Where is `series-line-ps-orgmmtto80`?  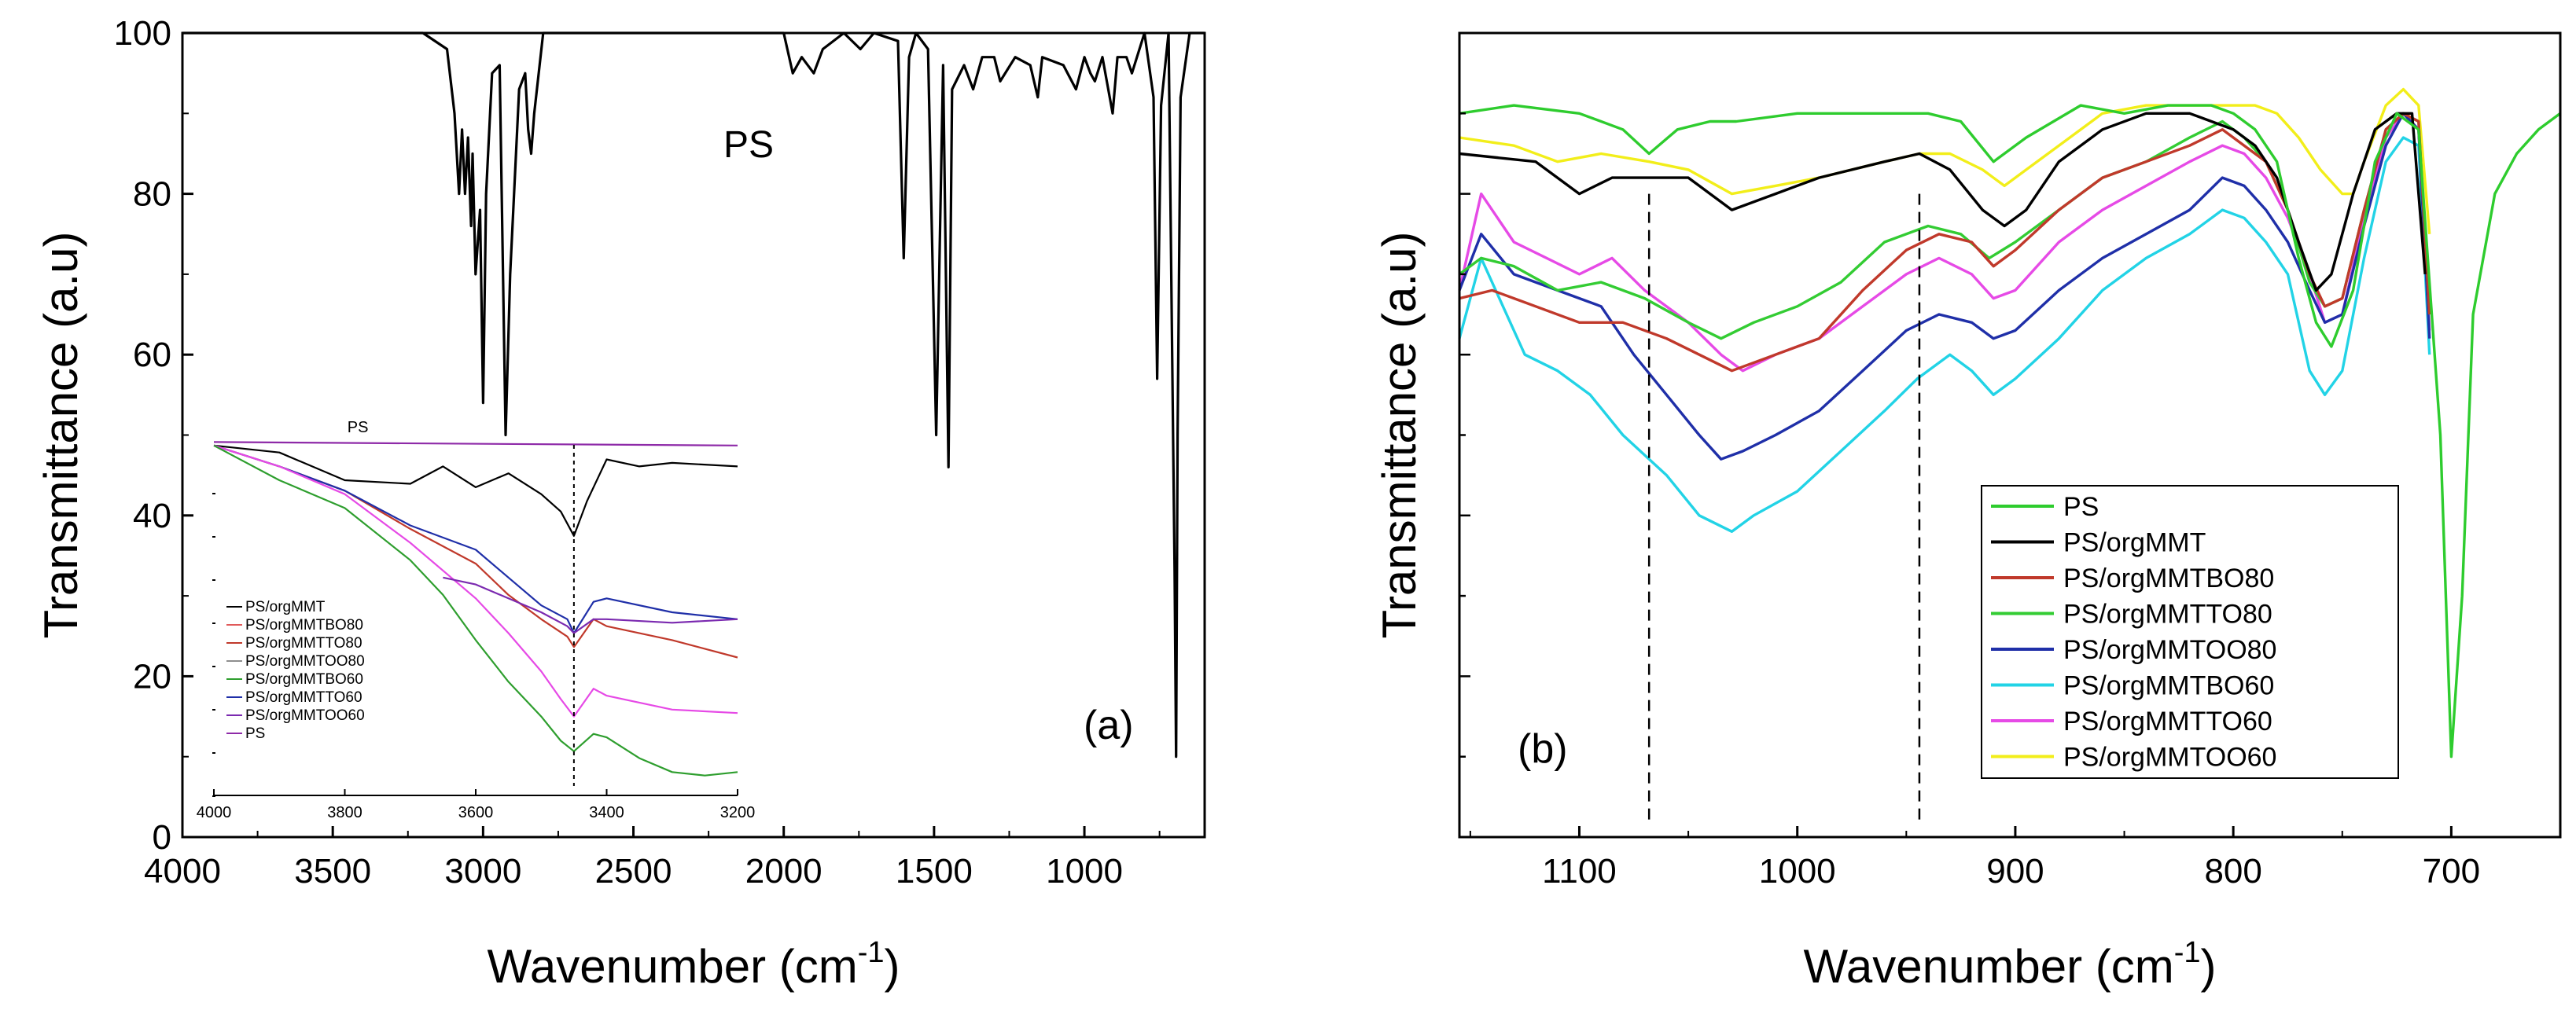
series-line-ps-orgmmtto80 is located at coordinates (1944, 226).